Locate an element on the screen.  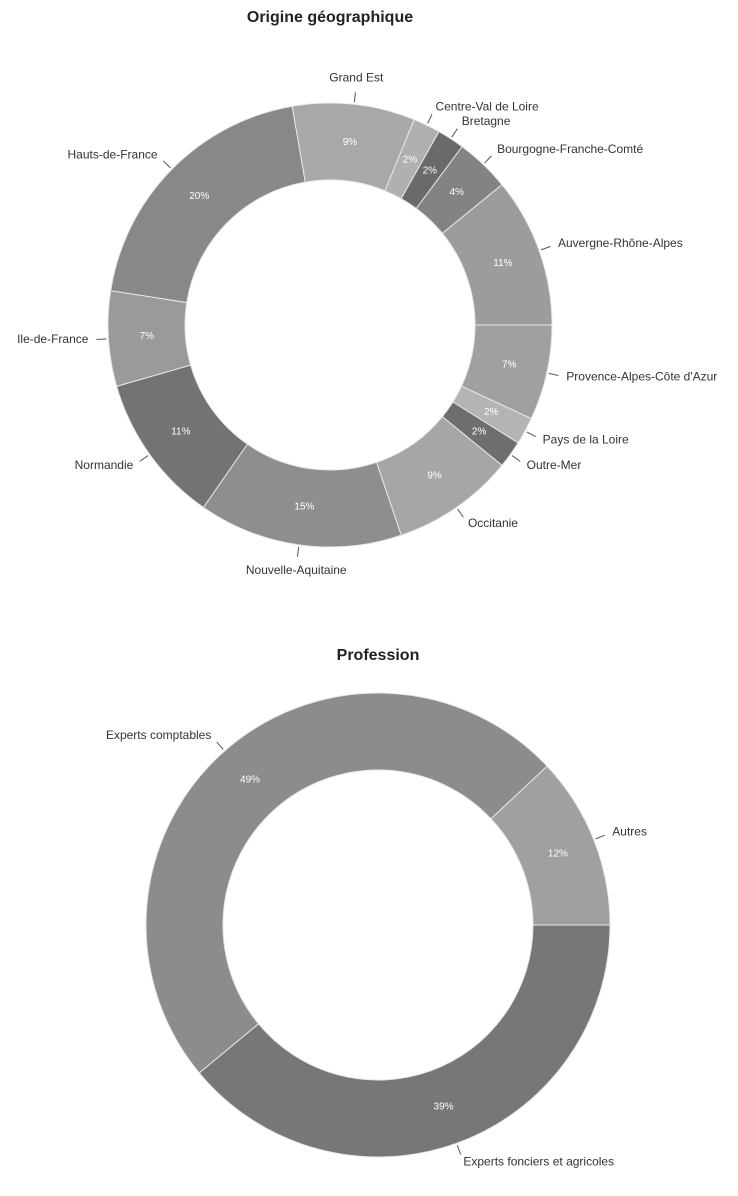
category-label: Pays de la Loire is located at coordinates (586, 440).